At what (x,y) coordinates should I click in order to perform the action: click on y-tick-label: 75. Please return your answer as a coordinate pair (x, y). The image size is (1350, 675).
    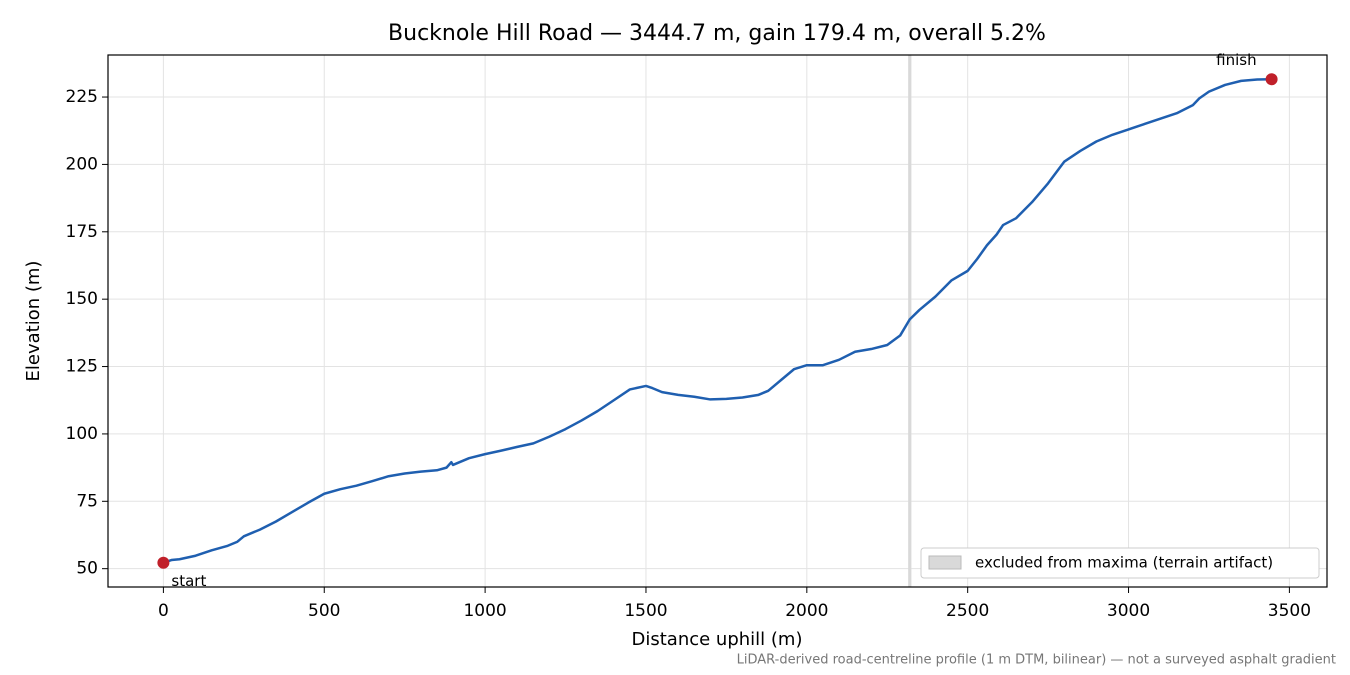
    Looking at the image, I should click on (87, 501).